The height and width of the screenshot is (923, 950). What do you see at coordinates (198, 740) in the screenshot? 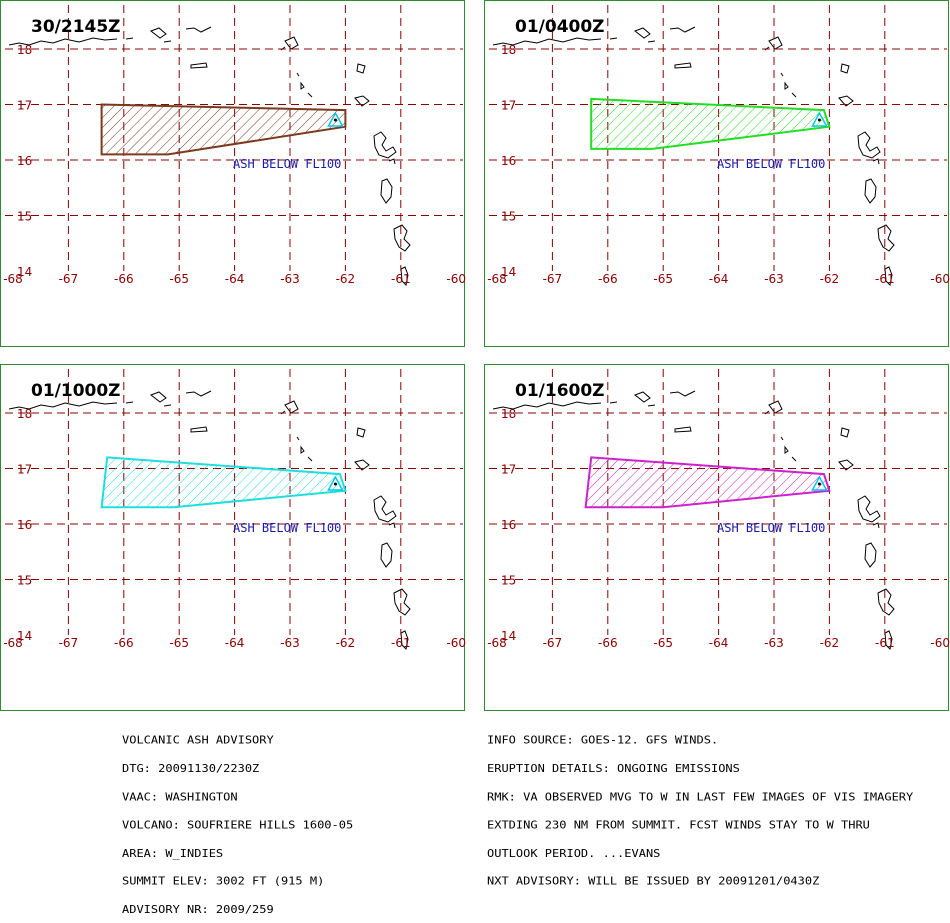
I see `advisory-line: VOLCANIC ASH ADVISORY` at bounding box center [198, 740].